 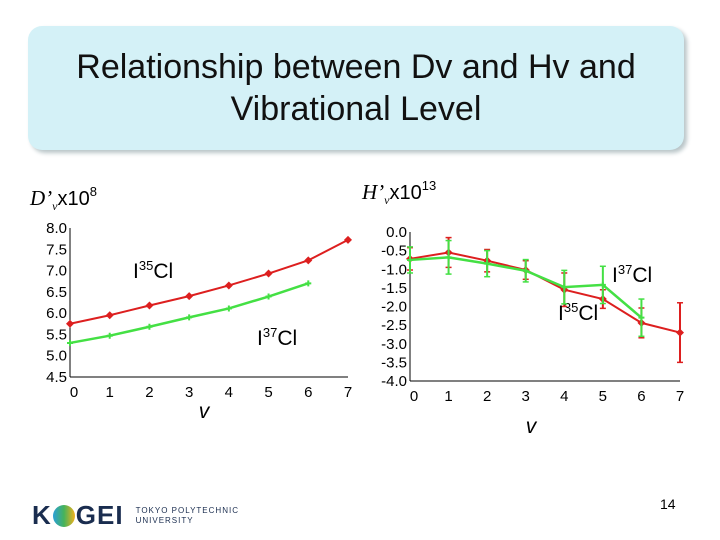 I want to click on hv-xtick-label: 3, so click(x=526, y=396).